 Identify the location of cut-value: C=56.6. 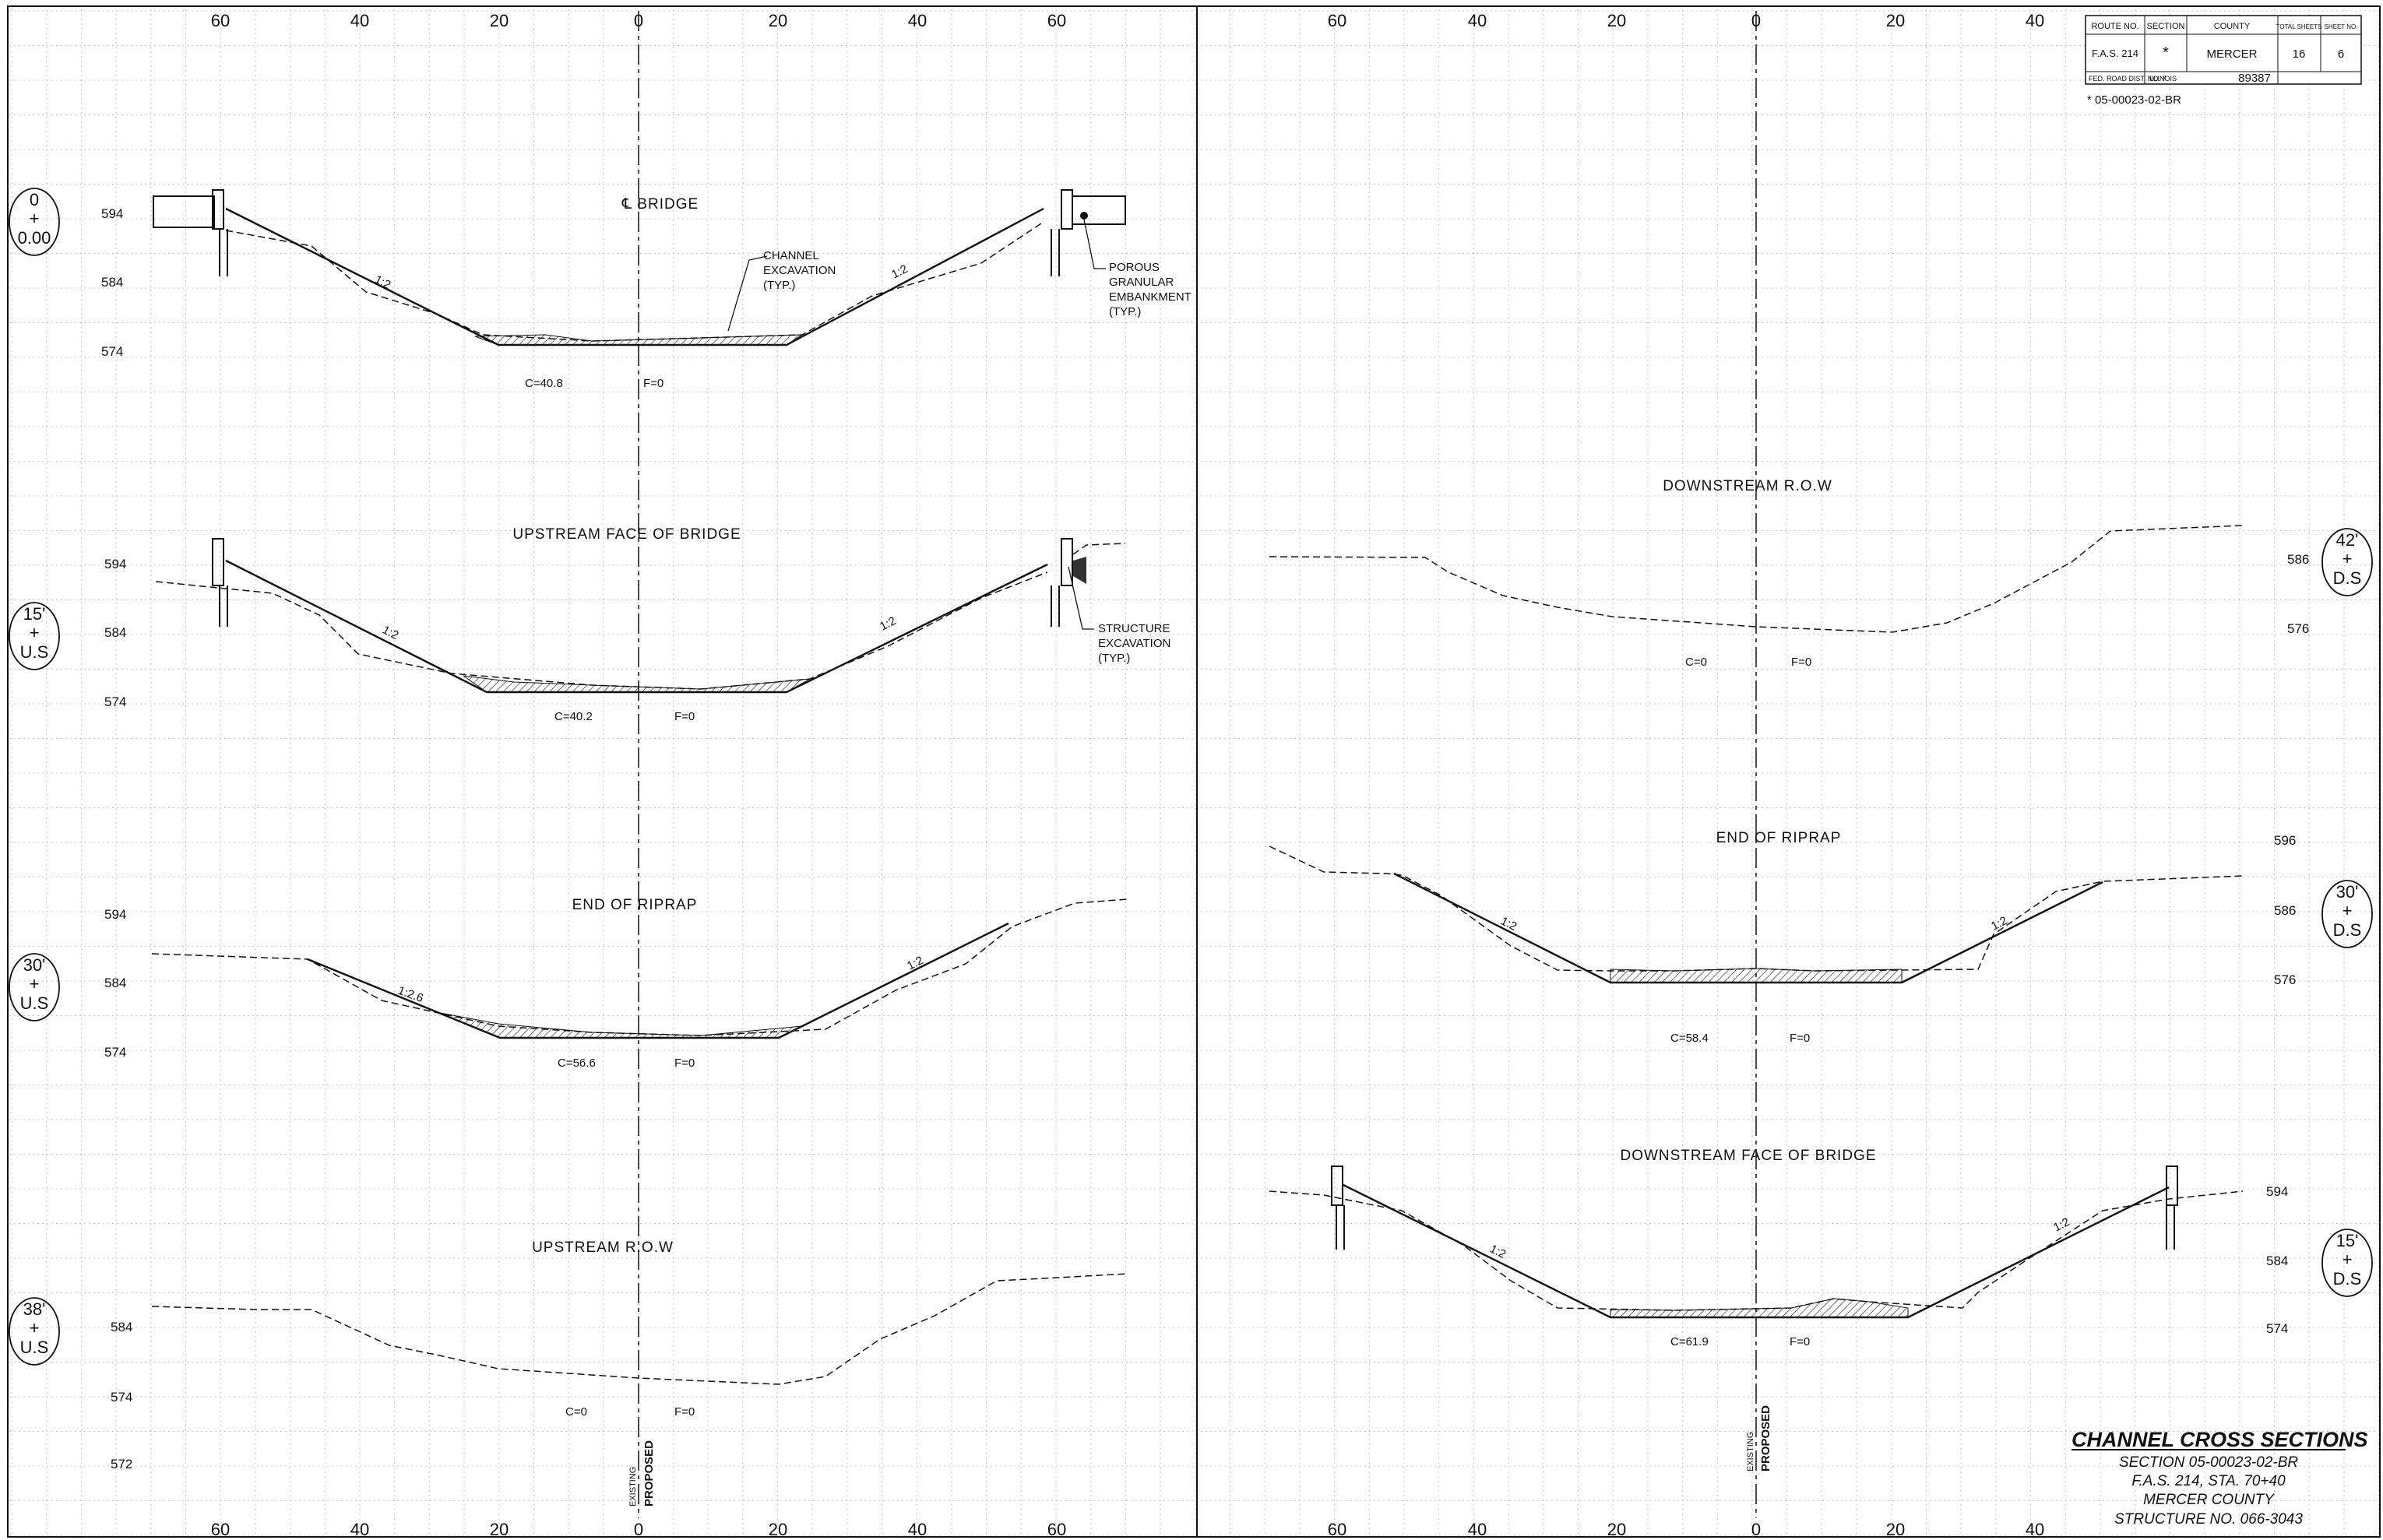
(577, 1063).